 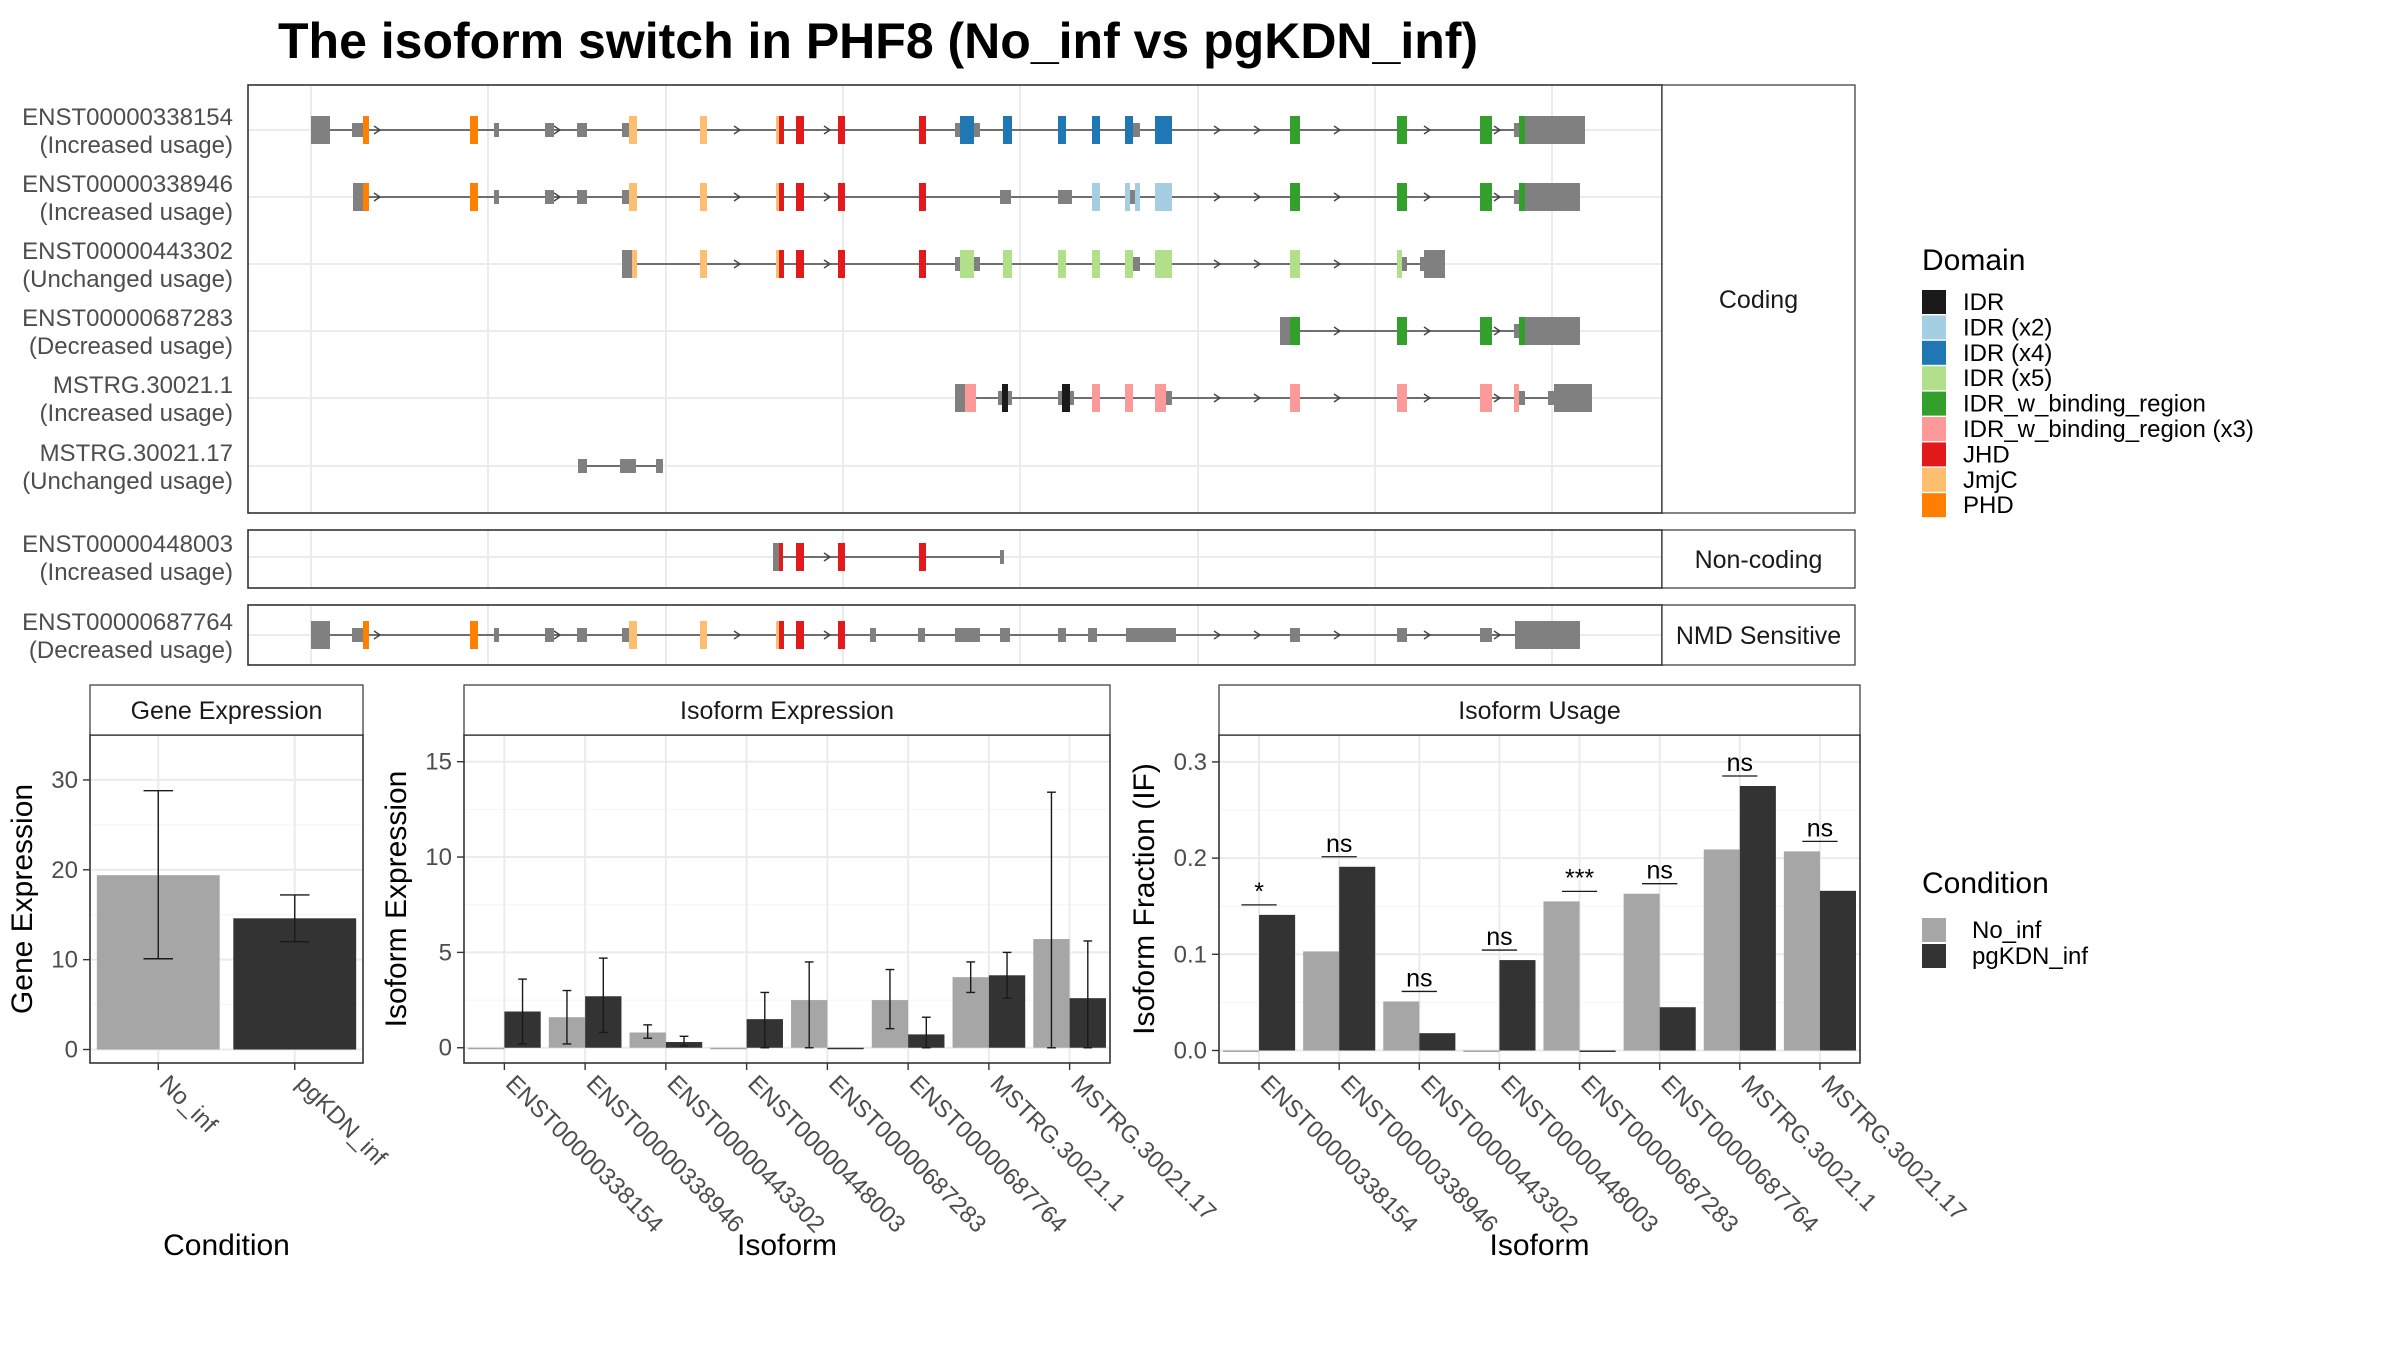 I want to click on isoform-track-MSTRG.30021.17, so click(x=620, y=466).